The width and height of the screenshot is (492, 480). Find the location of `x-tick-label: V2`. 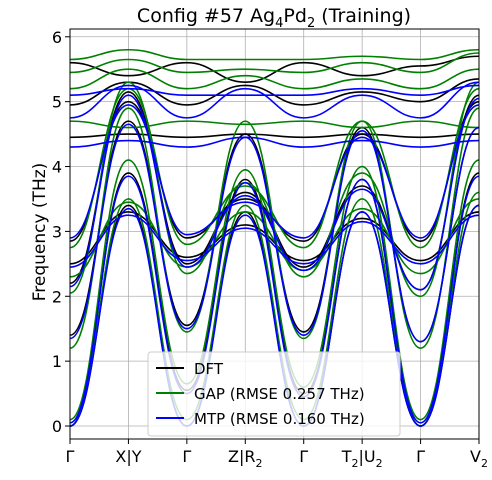

x-tick-label: V2 is located at coordinates (479, 458).